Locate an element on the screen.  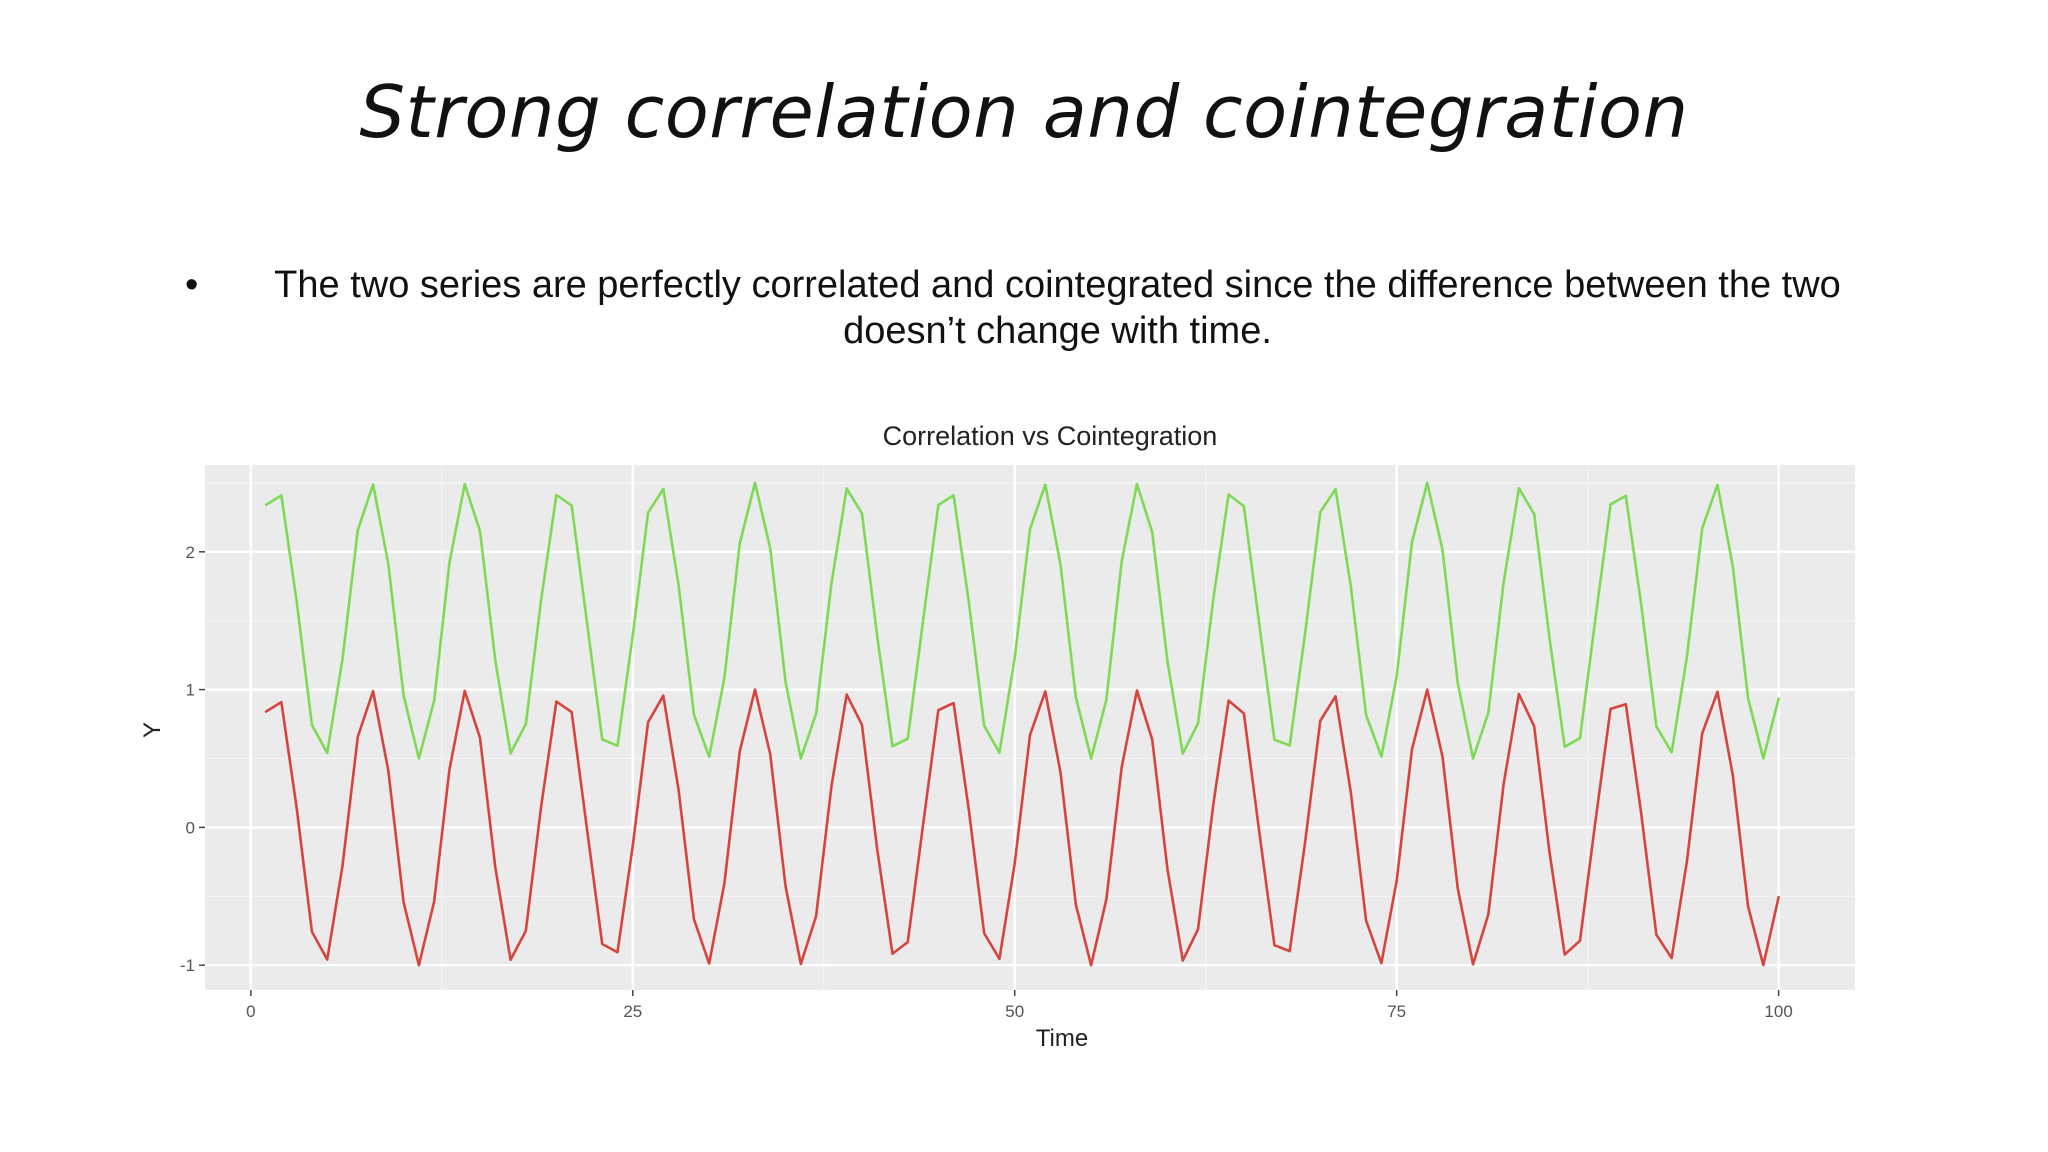
x-tick-label: 100 is located at coordinates (1778, 1011).